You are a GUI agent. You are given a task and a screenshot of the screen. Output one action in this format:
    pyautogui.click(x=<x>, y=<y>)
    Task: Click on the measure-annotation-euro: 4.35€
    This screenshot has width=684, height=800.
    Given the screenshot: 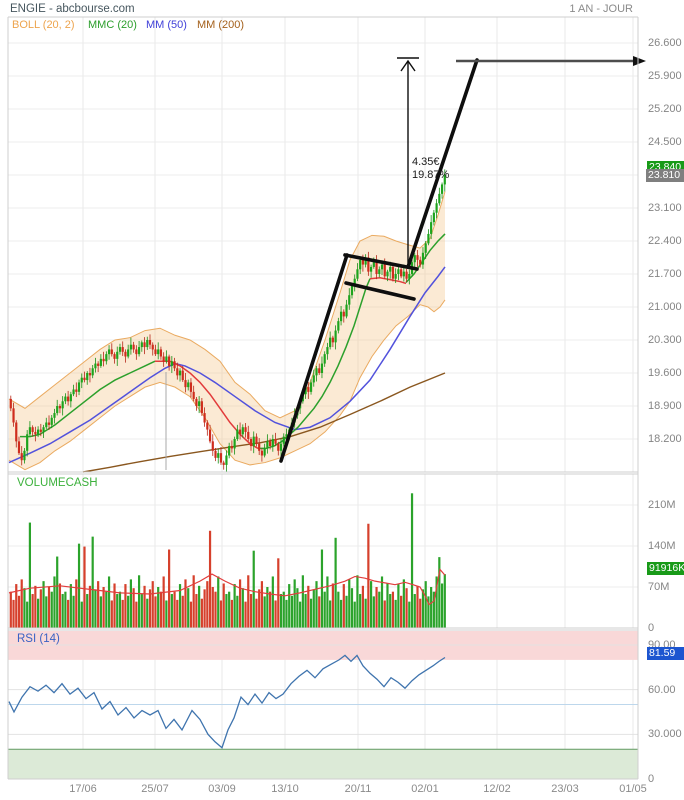 What is the action you would take?
    pyautogui.click(x=426, y=162)
    